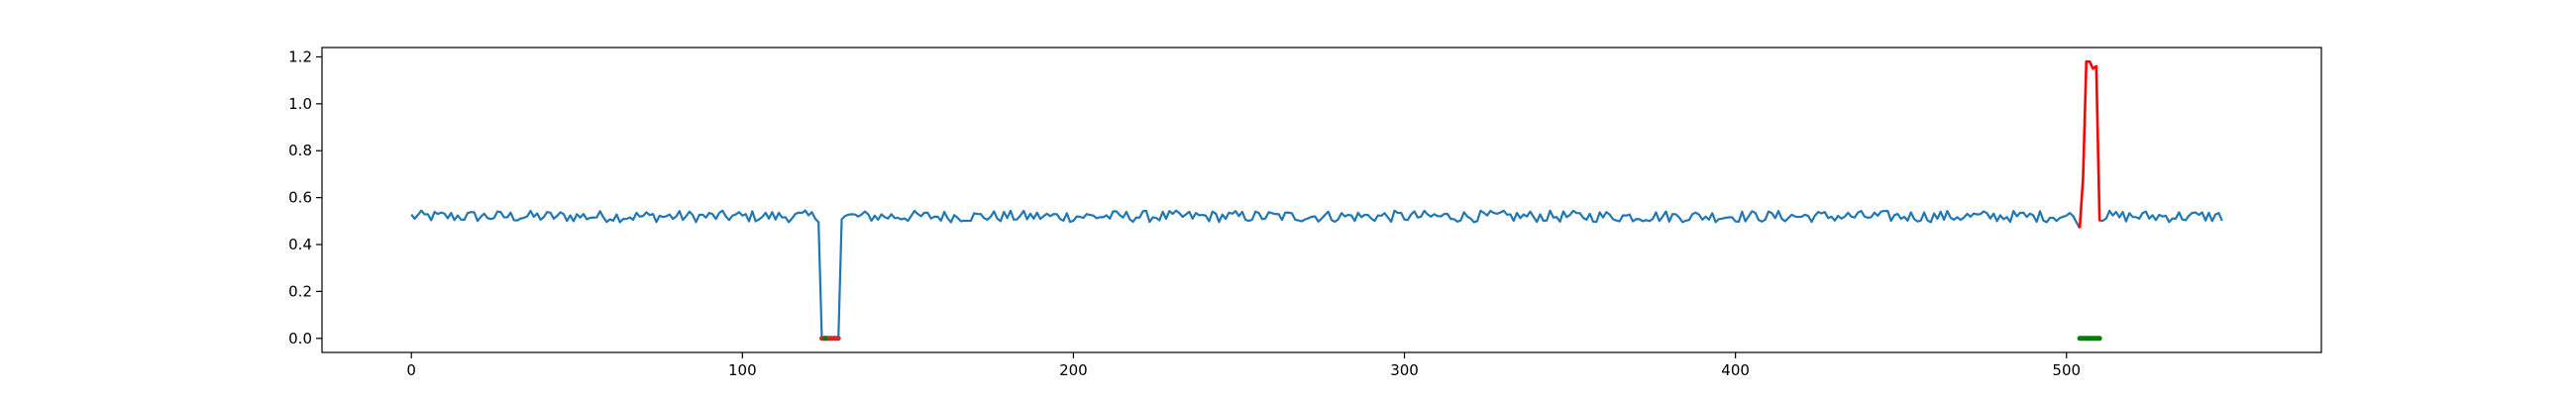 The width and height of the screenshot is (2576, 396). Describe the element at coordinates (1073, 370) in the screenshot. I see `x-tick-label: 200` at that location.